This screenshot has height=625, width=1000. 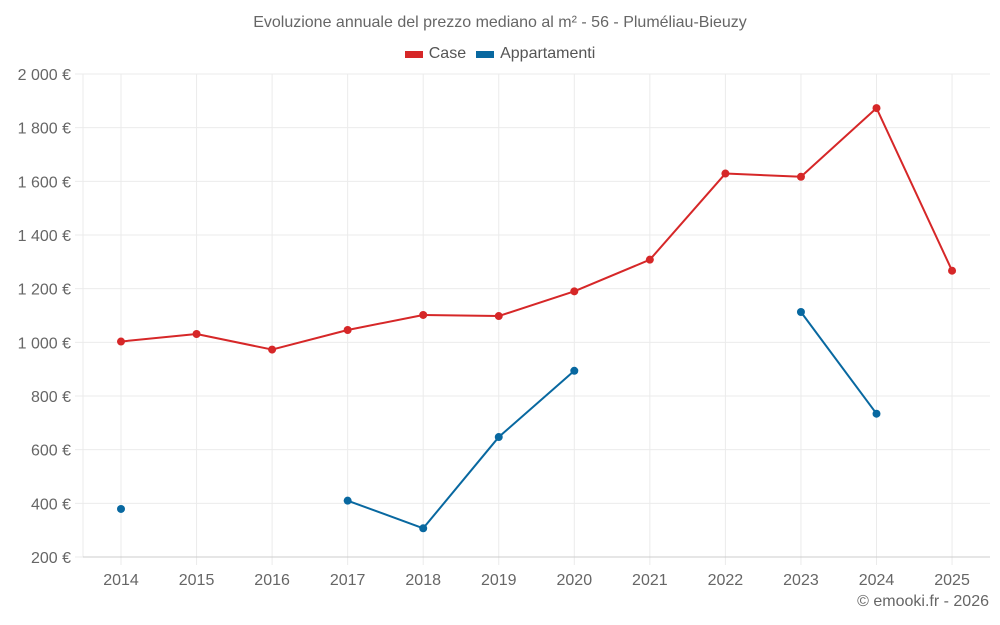 What do you see at coordinates (272, 580) in the screenshot?
I see `x-tick-label: 2016` at bounding box center [272, 580].